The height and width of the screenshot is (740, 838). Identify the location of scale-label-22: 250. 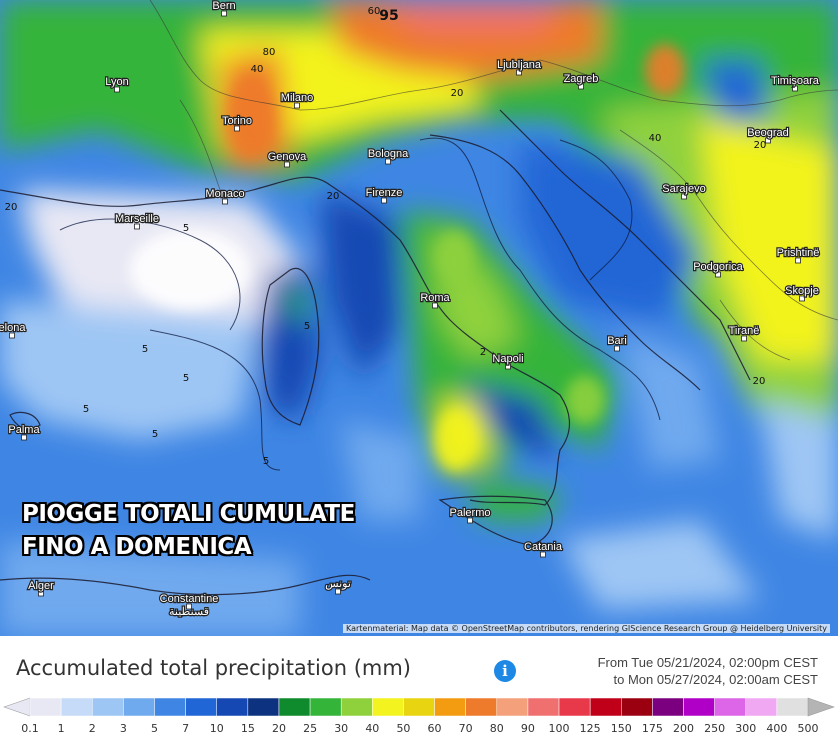
(715, 728).